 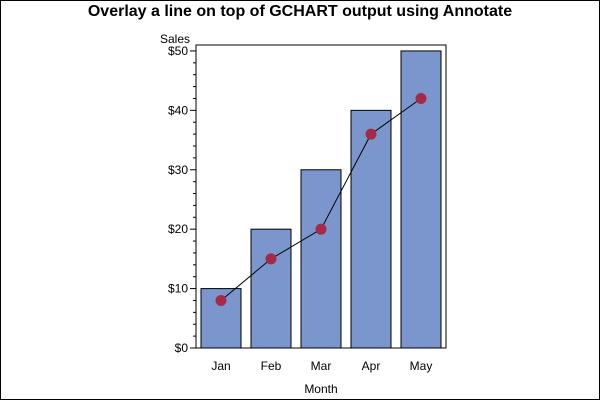 I want to click on x-tick-label: Jan, so click(x=220, y=366).